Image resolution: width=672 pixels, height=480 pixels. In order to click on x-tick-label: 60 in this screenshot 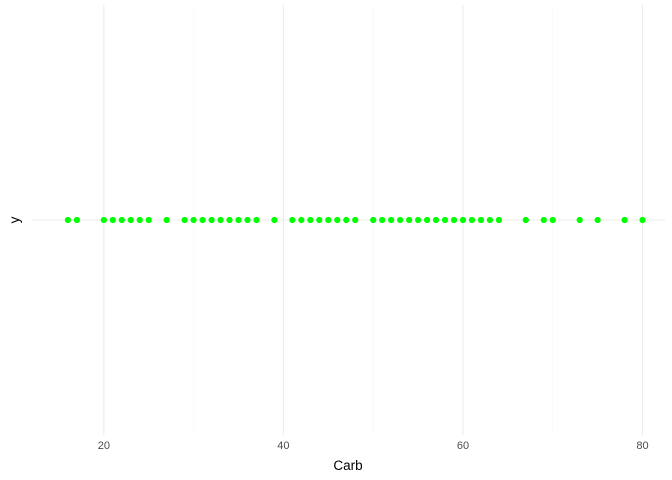, I will do `click(463, 446)`.